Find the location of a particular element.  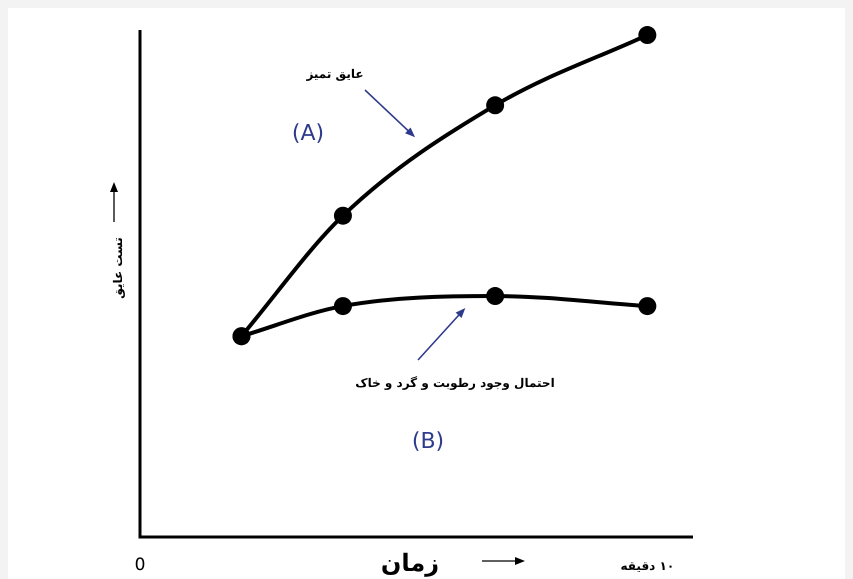

annotation: عایق تمیز is located at coordinates (335, 74).